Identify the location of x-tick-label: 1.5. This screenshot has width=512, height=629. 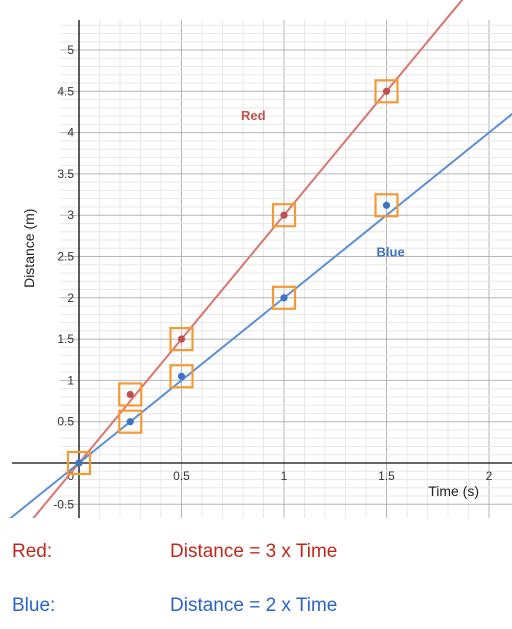
(386, 476).